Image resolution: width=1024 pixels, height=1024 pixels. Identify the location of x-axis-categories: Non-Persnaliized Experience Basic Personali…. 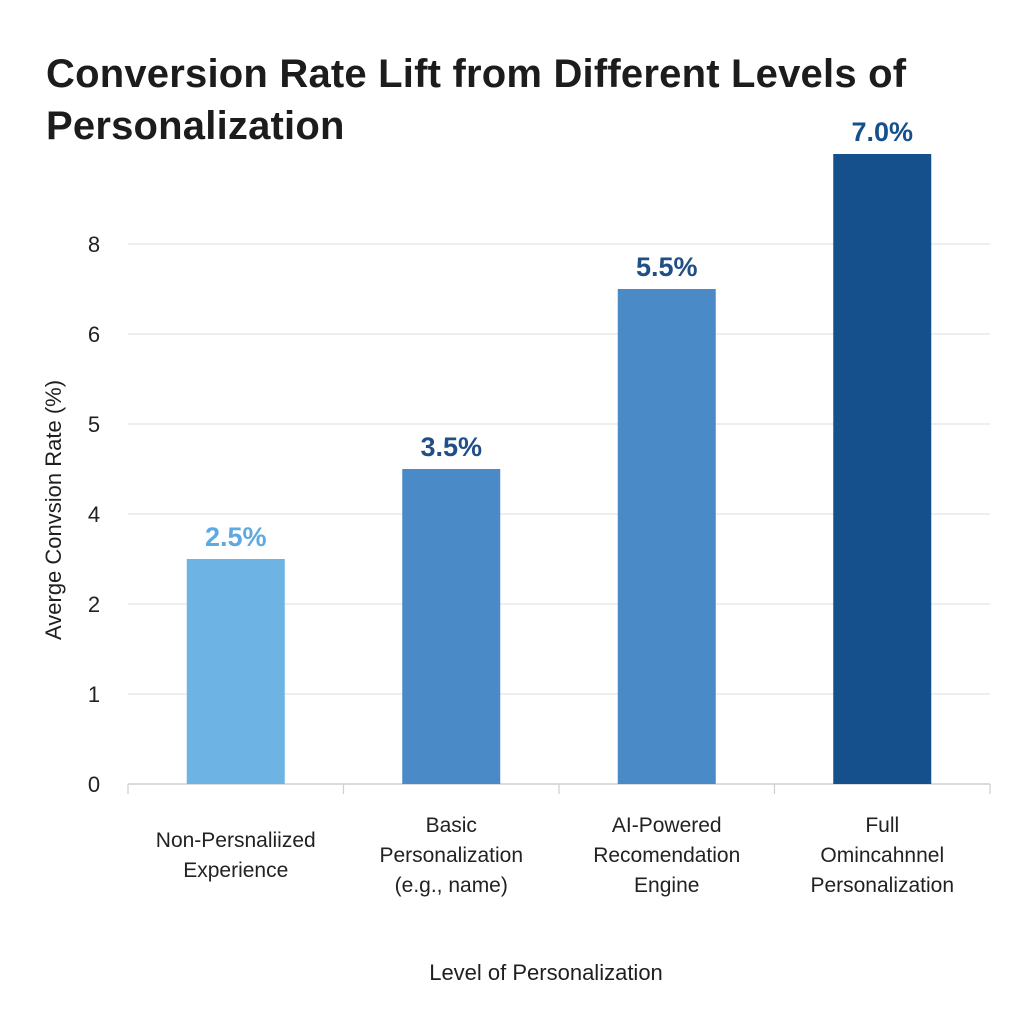
(555, 855).